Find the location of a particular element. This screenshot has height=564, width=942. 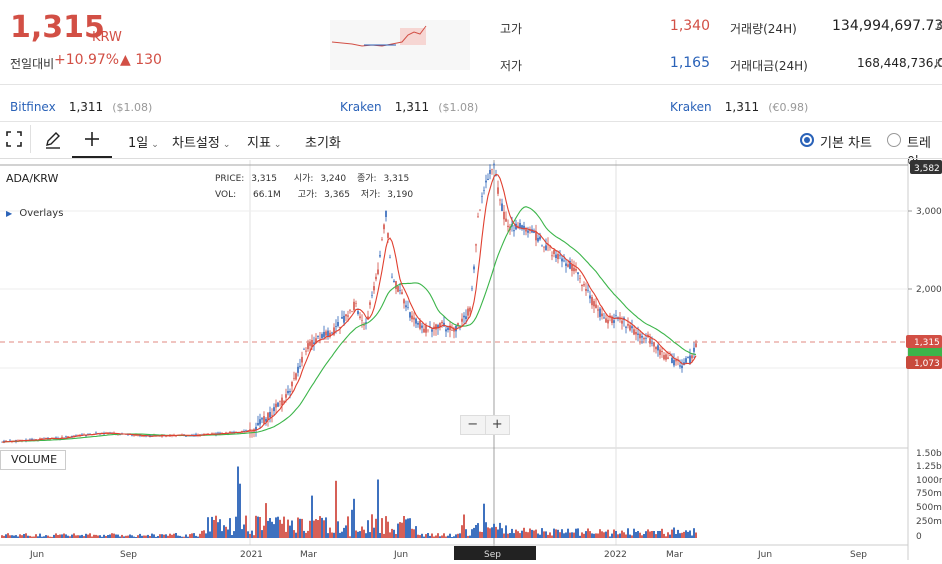

reset-button: 초기화 is located at coordinates (323, 143).